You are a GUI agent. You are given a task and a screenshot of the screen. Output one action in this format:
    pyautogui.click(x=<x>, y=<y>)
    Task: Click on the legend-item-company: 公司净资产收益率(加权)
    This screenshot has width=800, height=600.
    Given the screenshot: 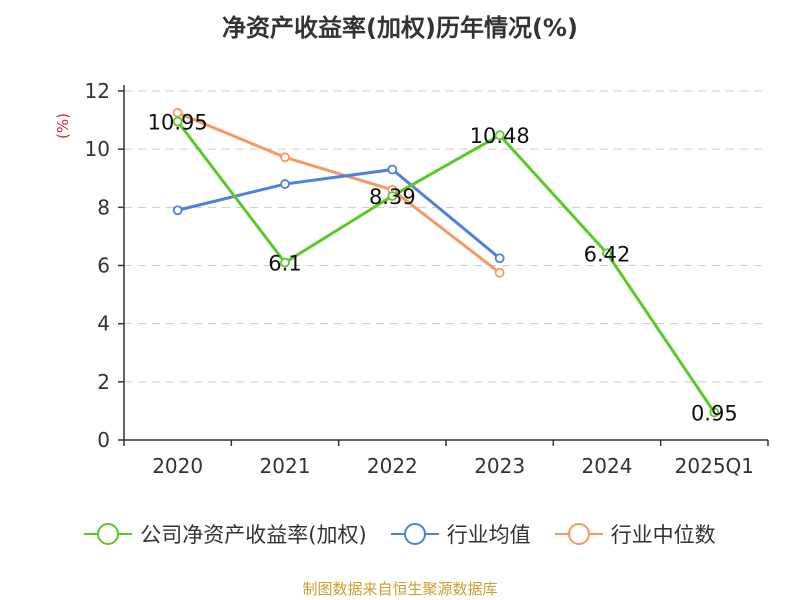 What is the action you would take?
    pyautogui.click(x=225, y=534)
    